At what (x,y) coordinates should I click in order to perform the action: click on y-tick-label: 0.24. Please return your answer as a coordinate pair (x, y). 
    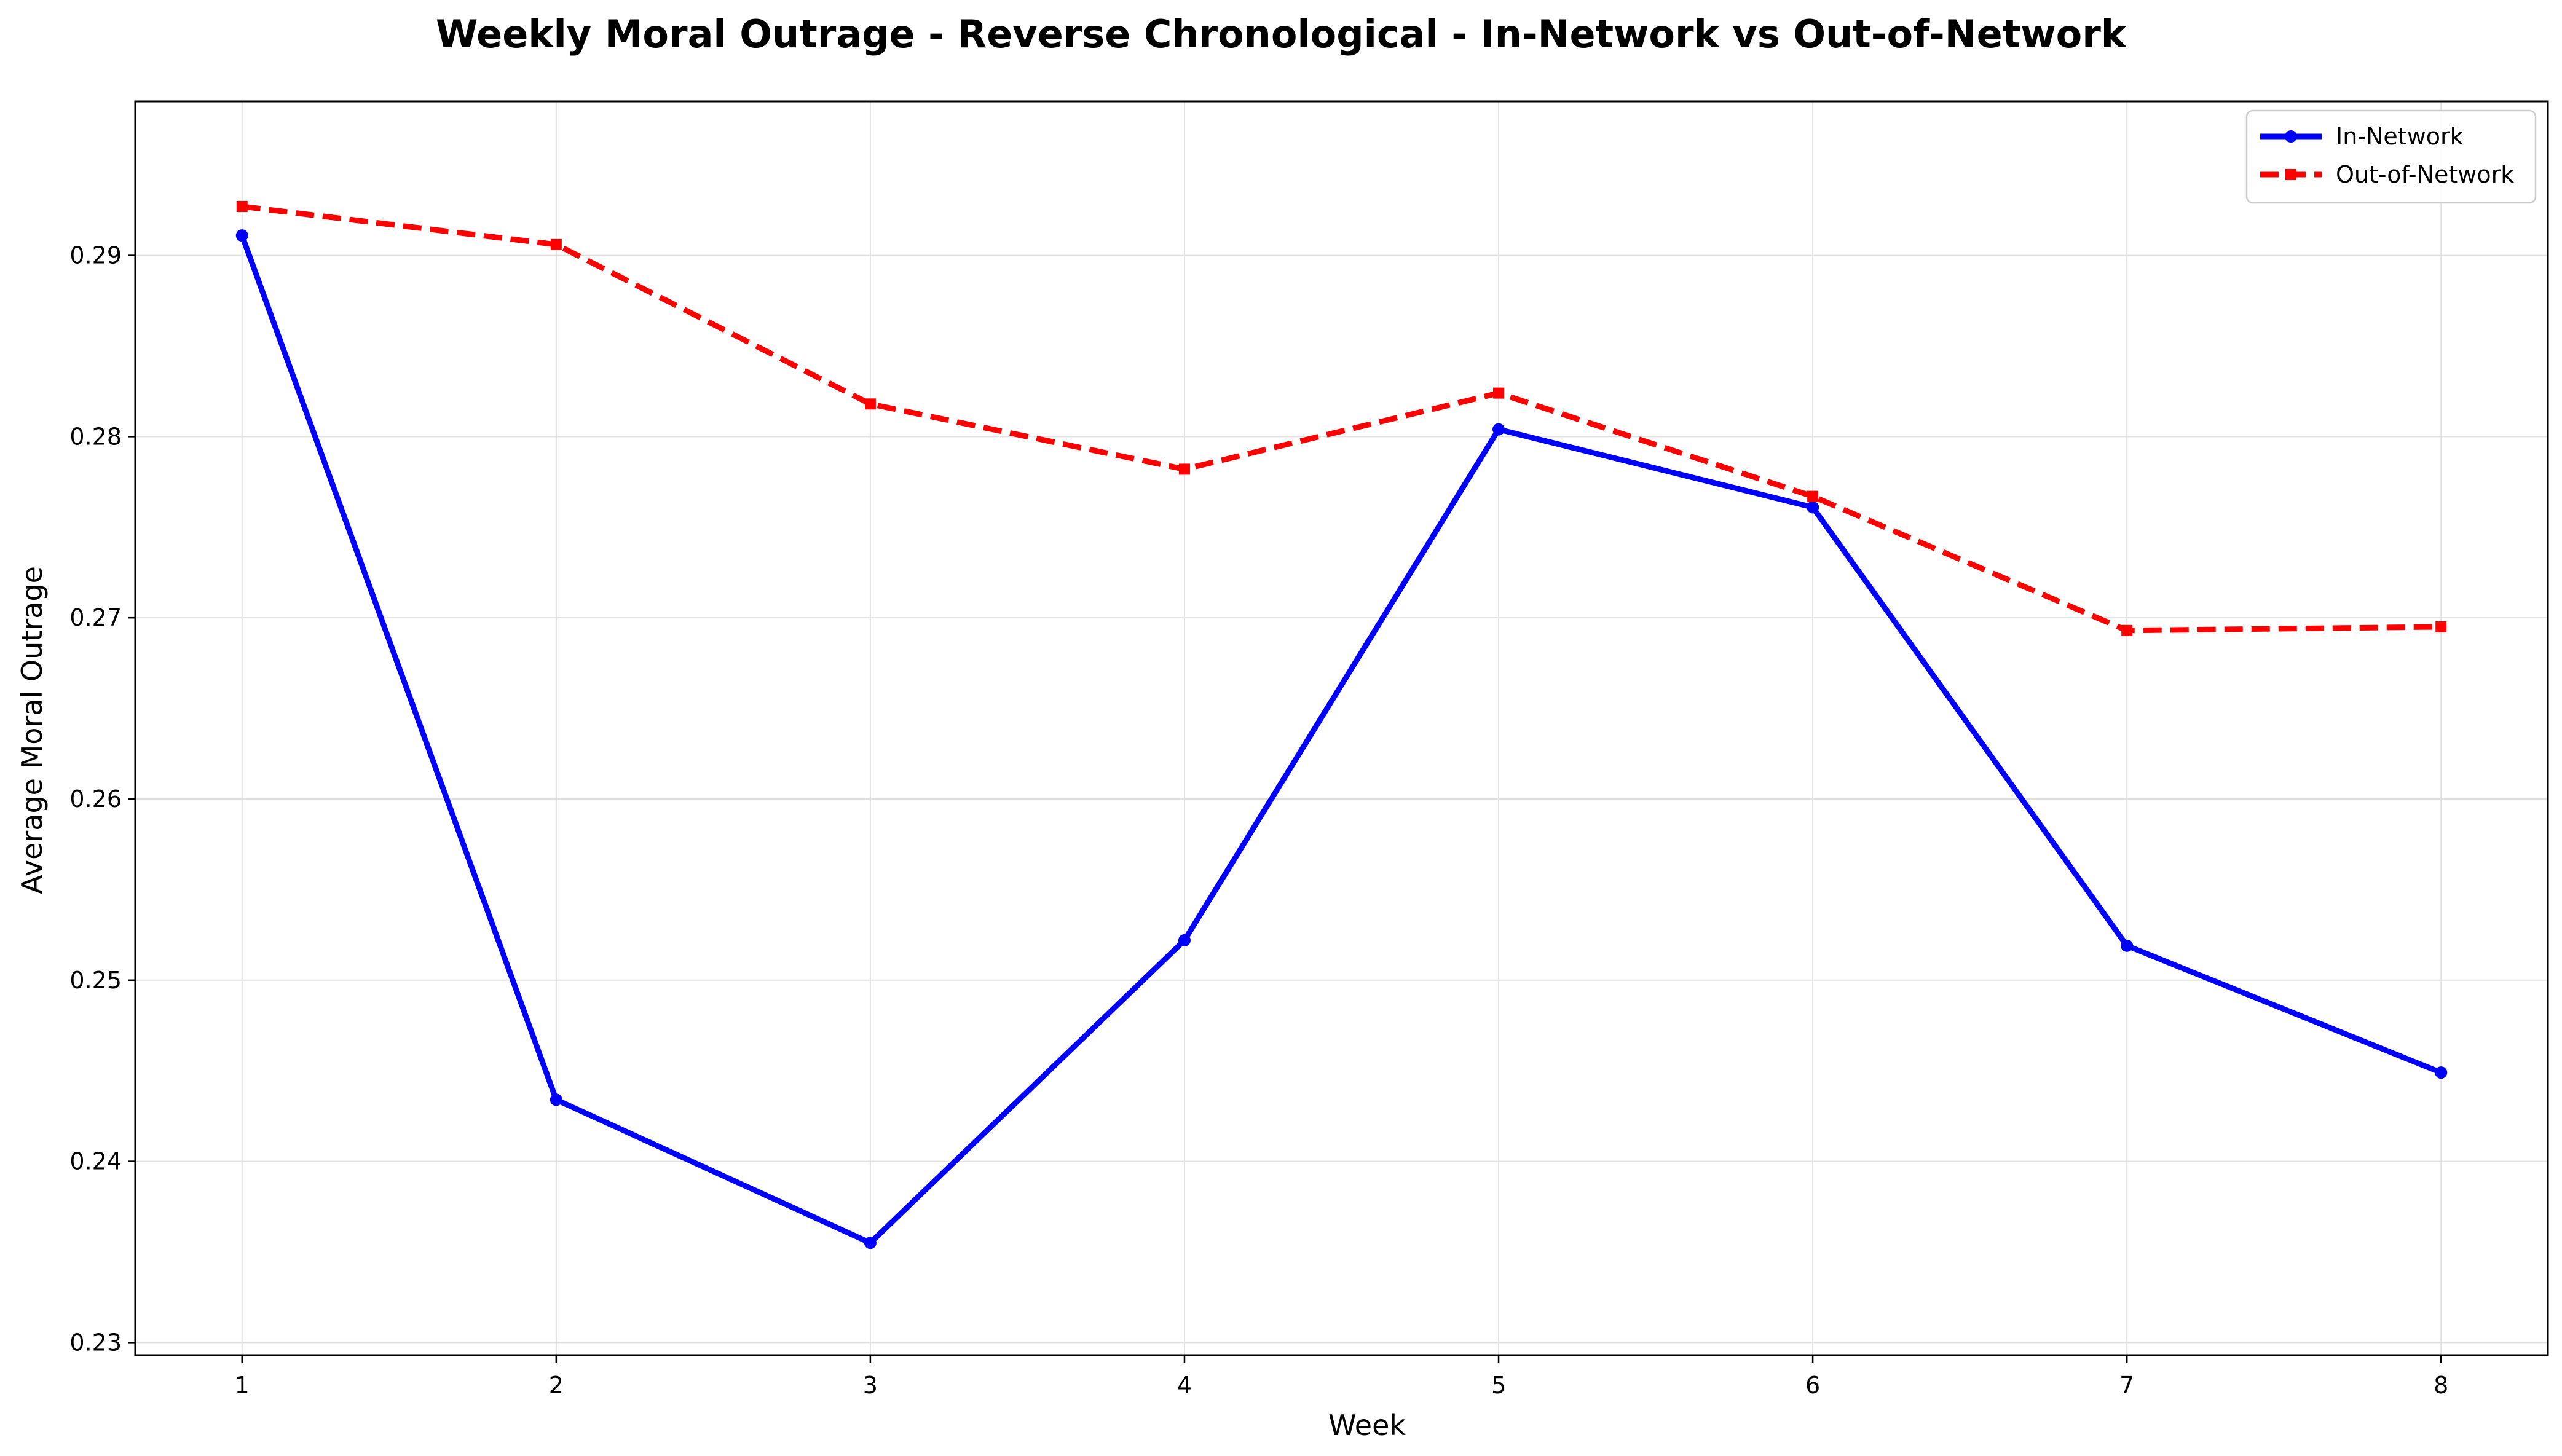
    Looking at the image, I should click on (95, 1161).